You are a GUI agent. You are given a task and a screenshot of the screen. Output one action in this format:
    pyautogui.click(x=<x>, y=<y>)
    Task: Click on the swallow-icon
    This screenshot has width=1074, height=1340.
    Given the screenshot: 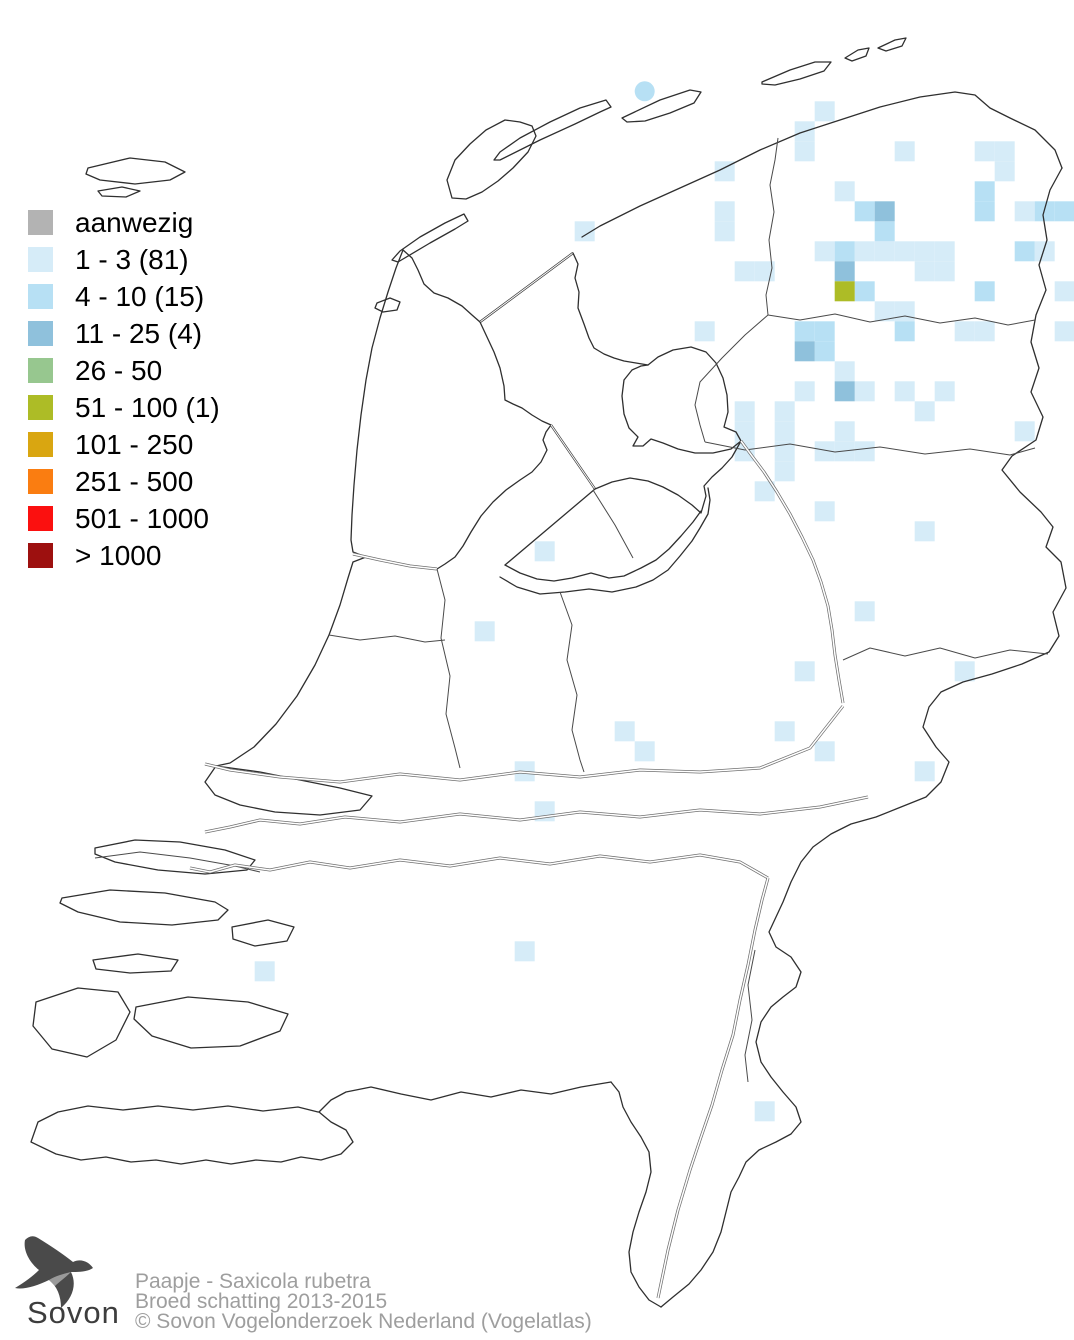 What is the action you would take?
    pyautogui.click(x=54, y=1272)
    